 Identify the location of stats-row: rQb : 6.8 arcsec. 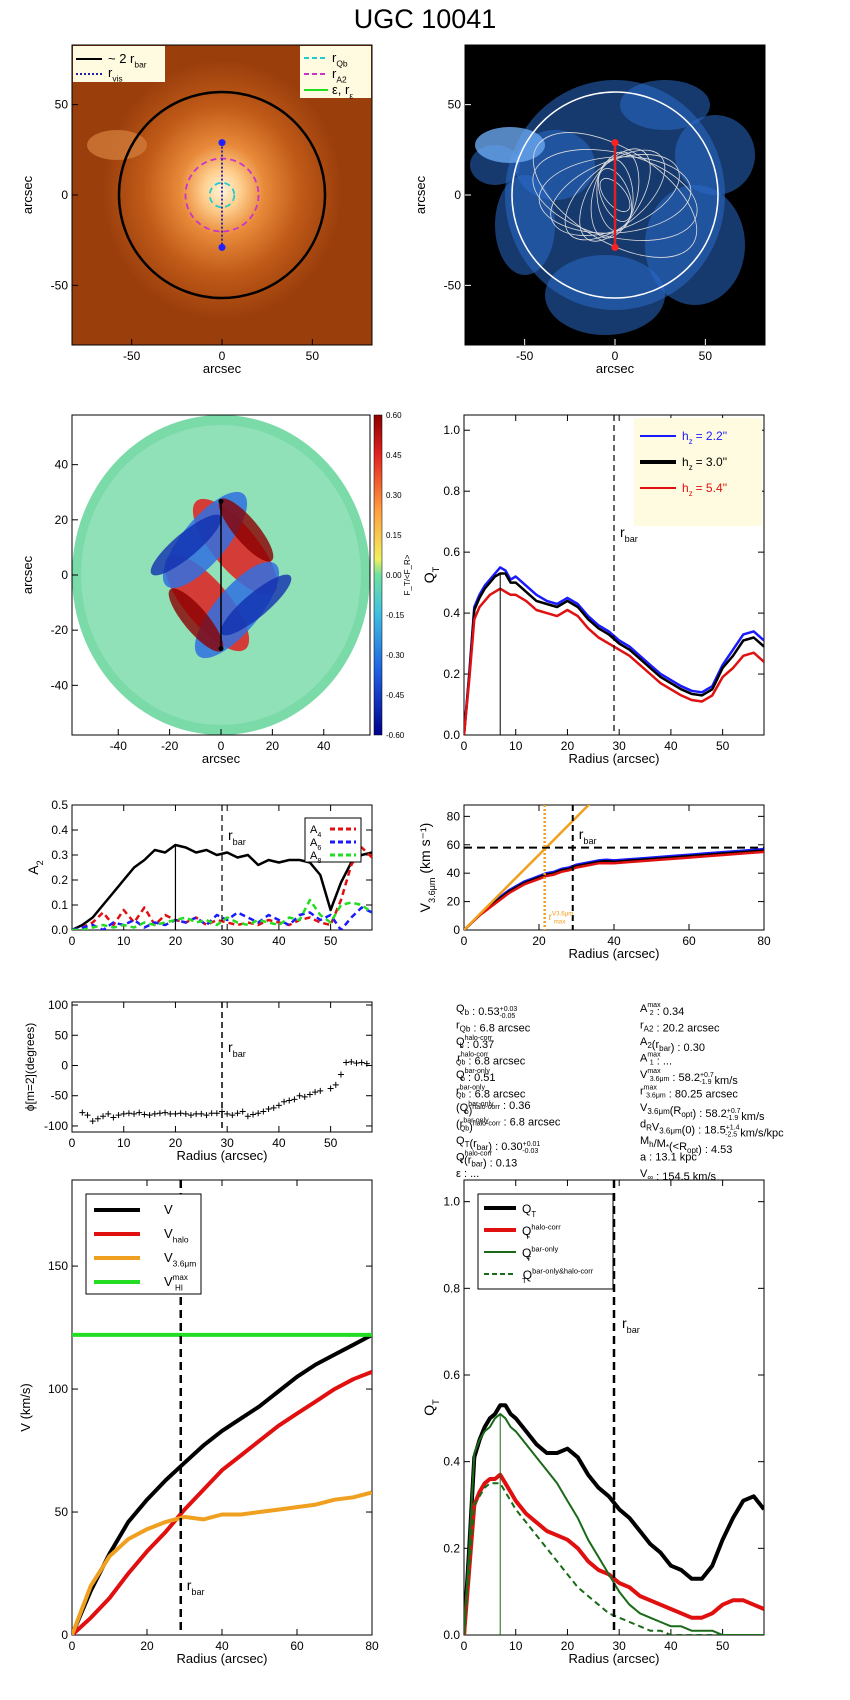
(493, 1027).